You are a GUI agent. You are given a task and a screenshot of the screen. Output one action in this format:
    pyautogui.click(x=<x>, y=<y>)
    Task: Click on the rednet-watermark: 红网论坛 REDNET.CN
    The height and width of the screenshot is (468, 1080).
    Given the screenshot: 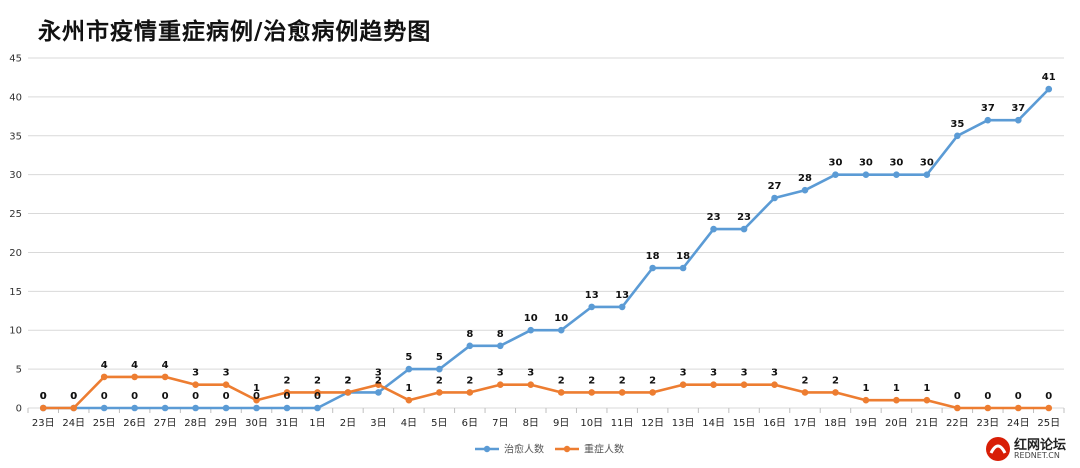 What is the action you would take?
    pyautogui.click(x=1028, y=449)
    